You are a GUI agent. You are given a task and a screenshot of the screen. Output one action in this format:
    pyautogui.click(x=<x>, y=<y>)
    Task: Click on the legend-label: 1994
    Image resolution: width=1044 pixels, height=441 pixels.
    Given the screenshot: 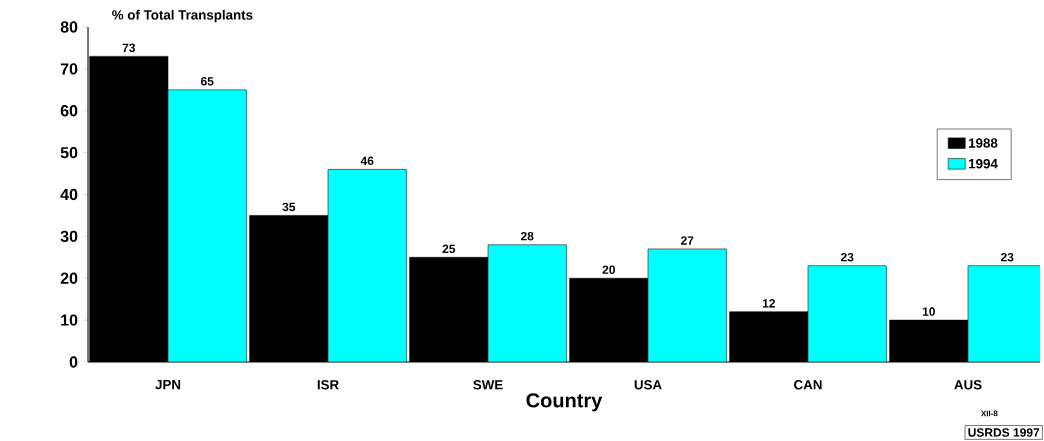 What is the action you would take?
    pyautogui.click(x=983, y=163)
    